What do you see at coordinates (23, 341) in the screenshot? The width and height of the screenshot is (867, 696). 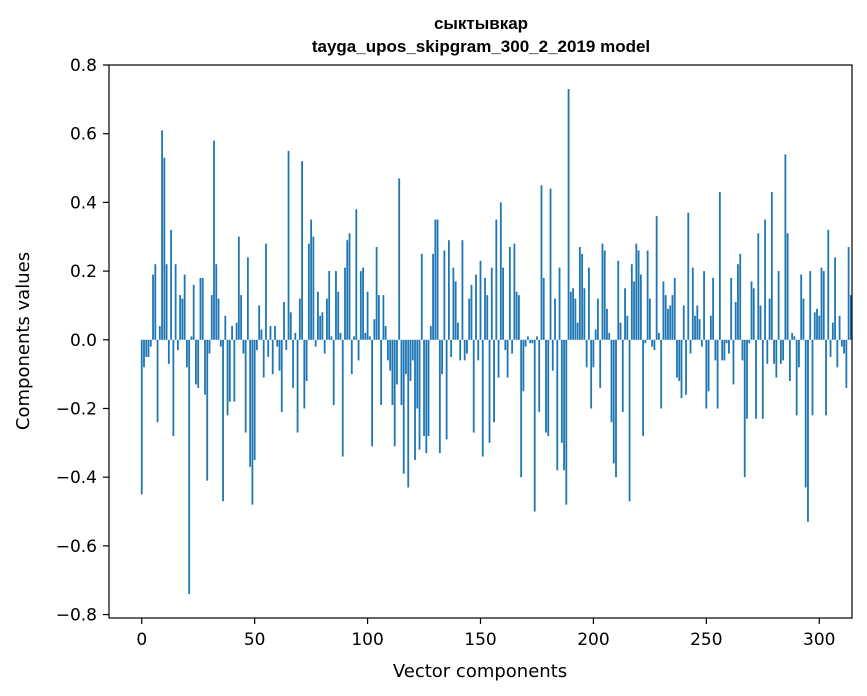 I see `y-axis-label: Components values` at bounding box center [23, 341].